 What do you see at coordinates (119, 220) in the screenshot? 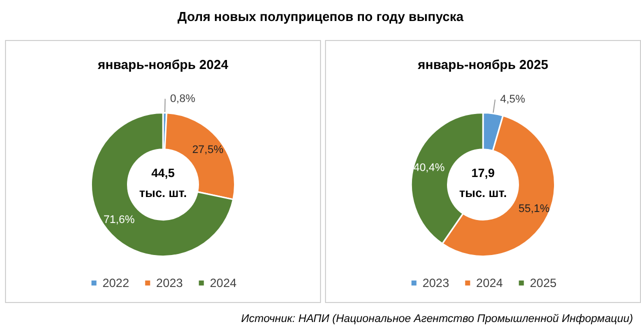
I see `data-label: 71,6%` at bounding box center [119, 220].